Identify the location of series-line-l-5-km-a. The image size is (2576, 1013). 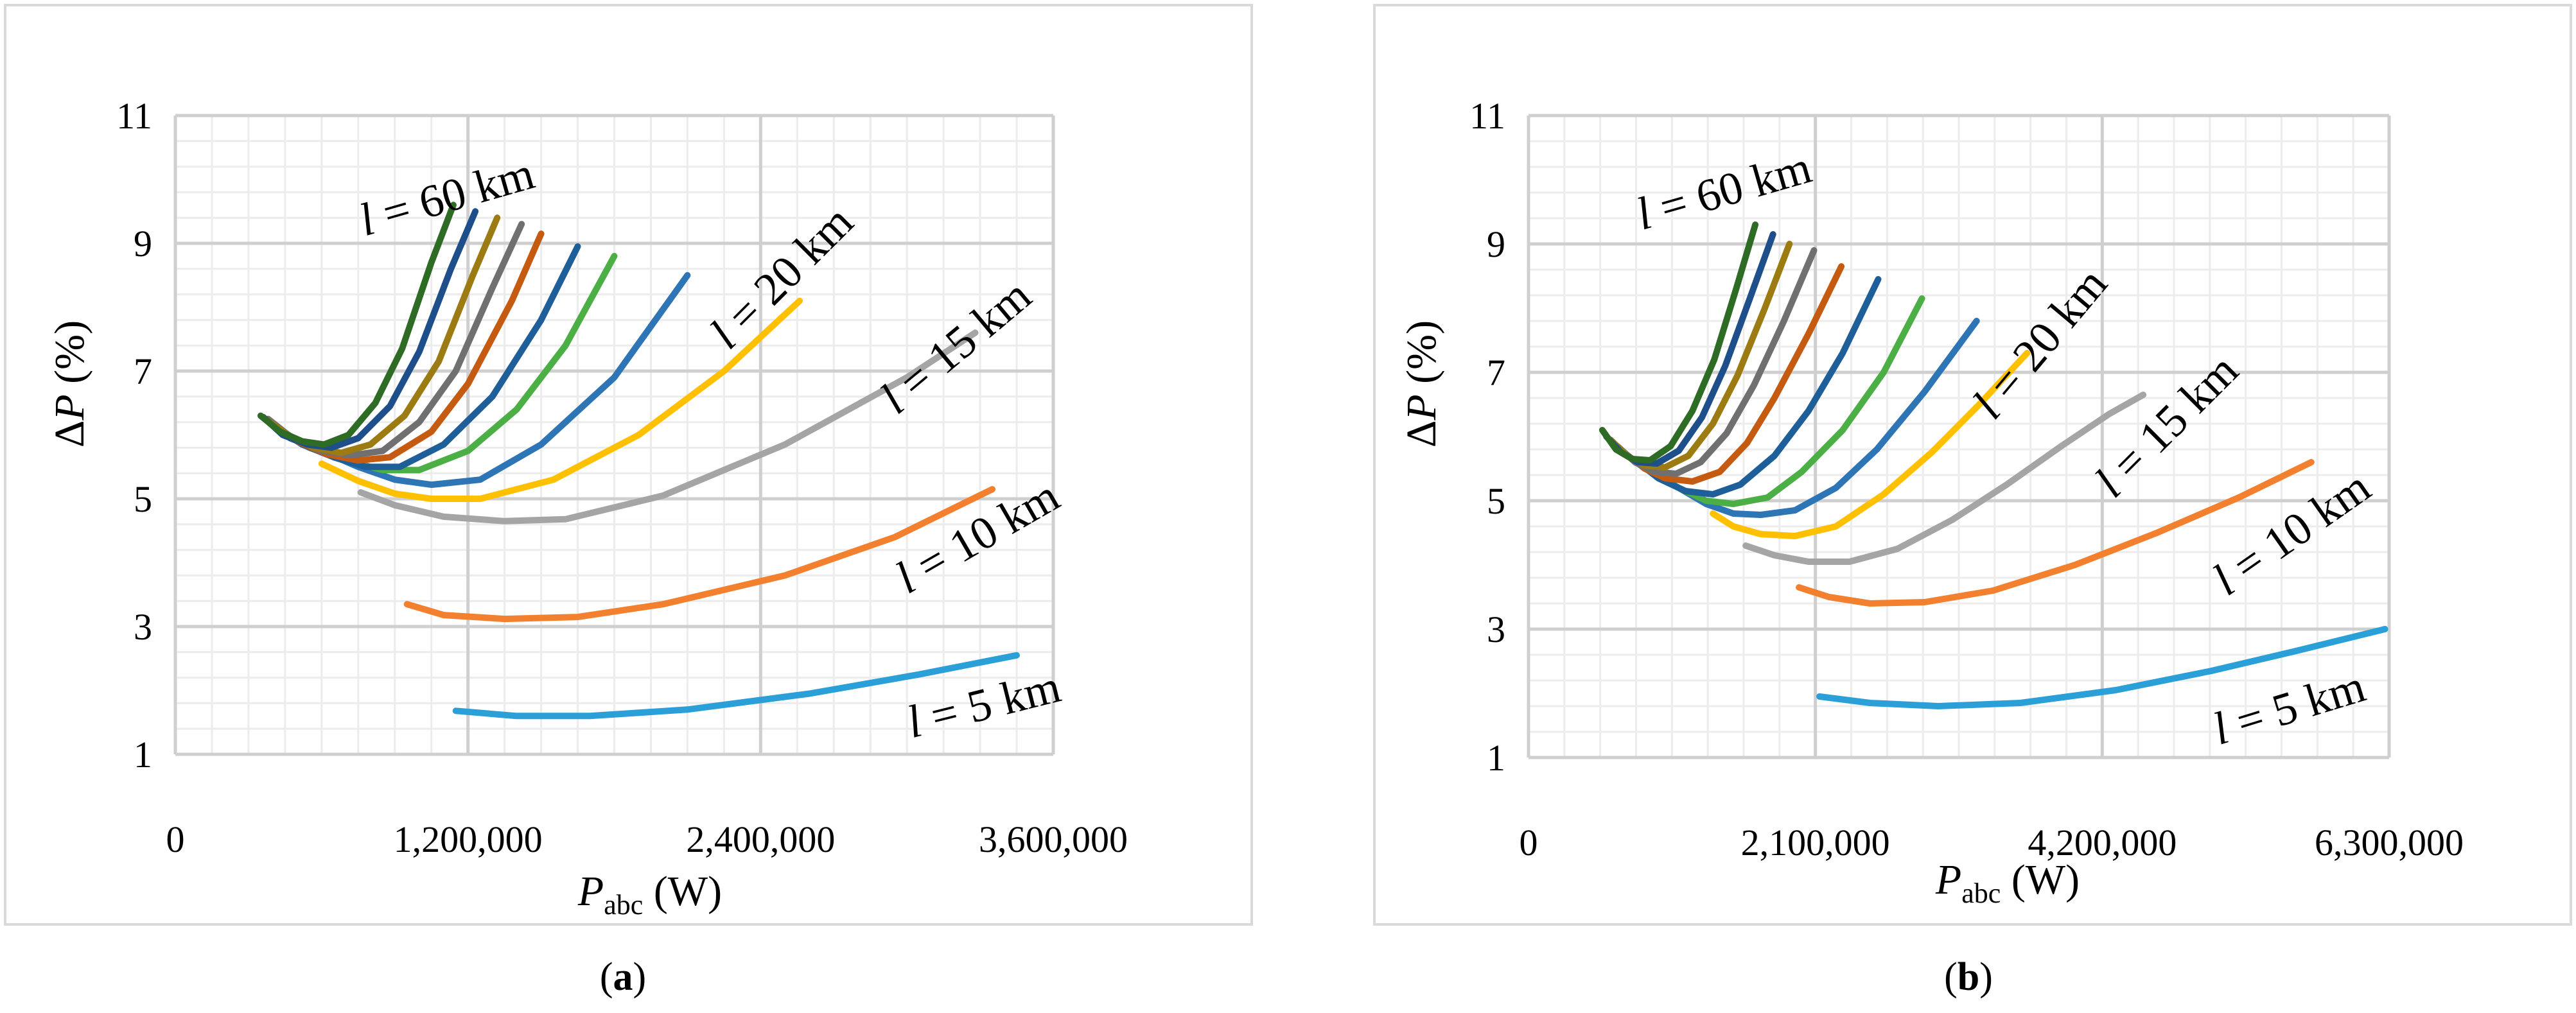
(736, 686).